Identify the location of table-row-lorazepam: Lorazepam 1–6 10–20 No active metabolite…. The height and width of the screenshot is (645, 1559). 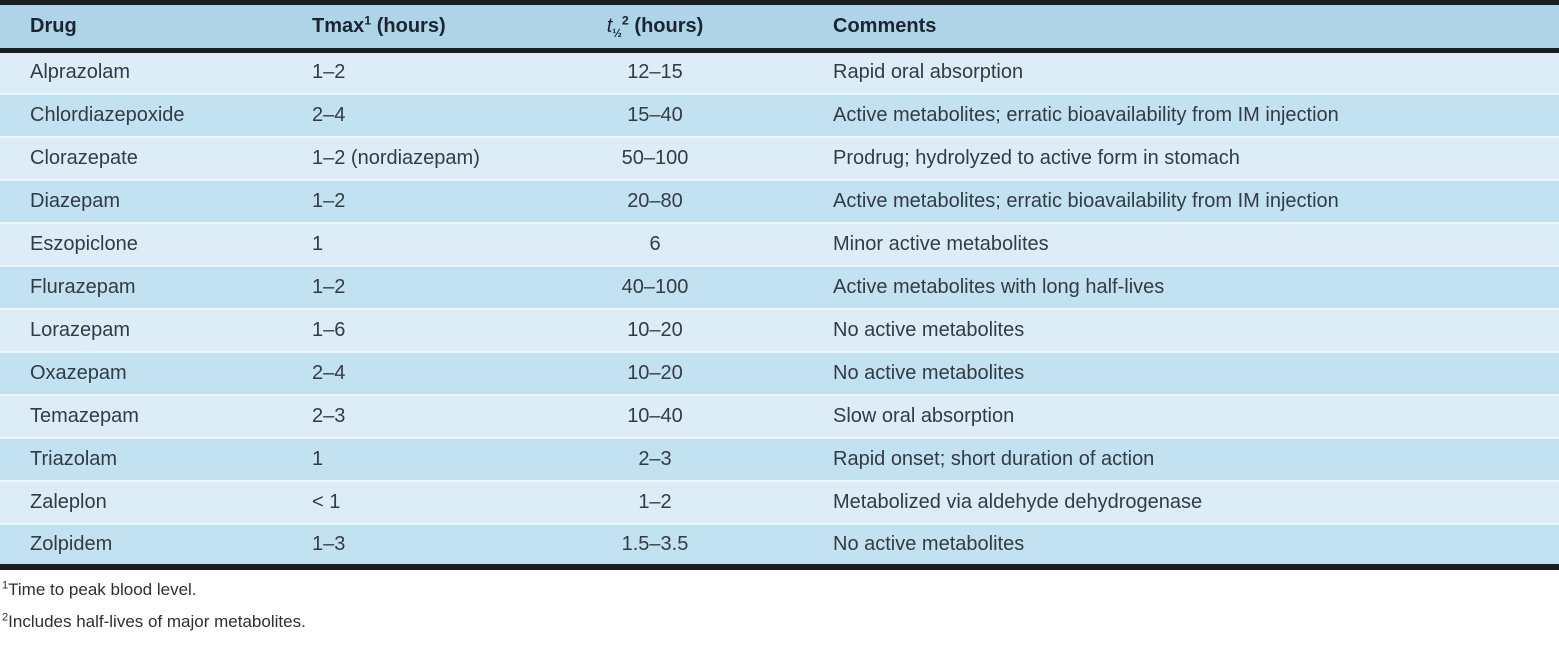
(779, 330).